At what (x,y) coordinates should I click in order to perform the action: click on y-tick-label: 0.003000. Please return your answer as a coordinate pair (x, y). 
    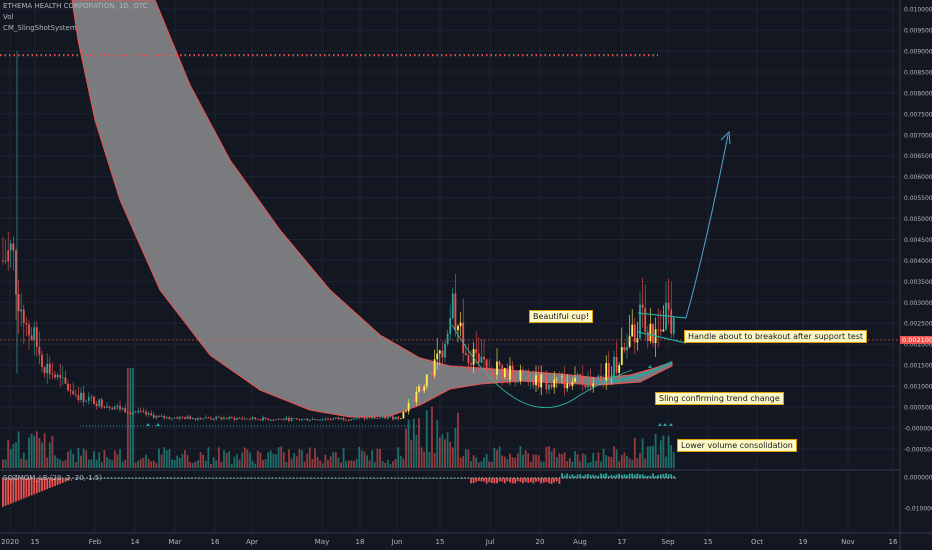
    Looking at the image, I should click on (918, 303).